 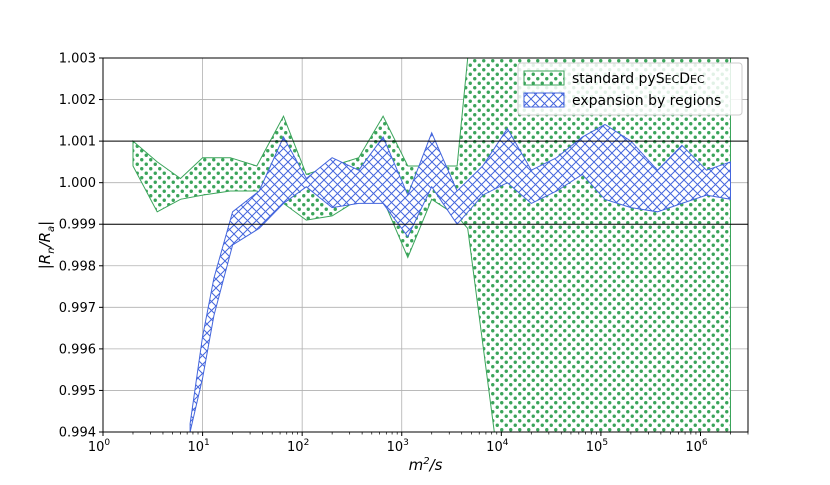 I want to click on y-tick-label: 0.995, so click(x=77, y=391).